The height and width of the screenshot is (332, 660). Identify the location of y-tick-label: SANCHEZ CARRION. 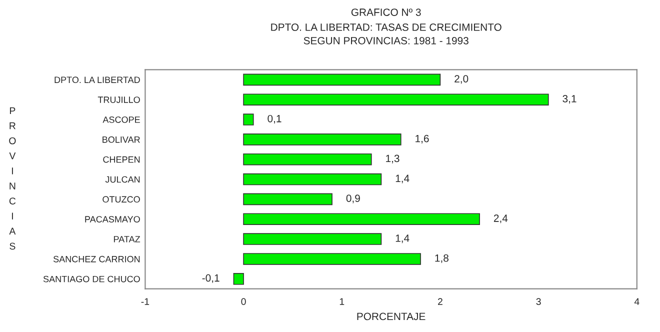
(96, 259).